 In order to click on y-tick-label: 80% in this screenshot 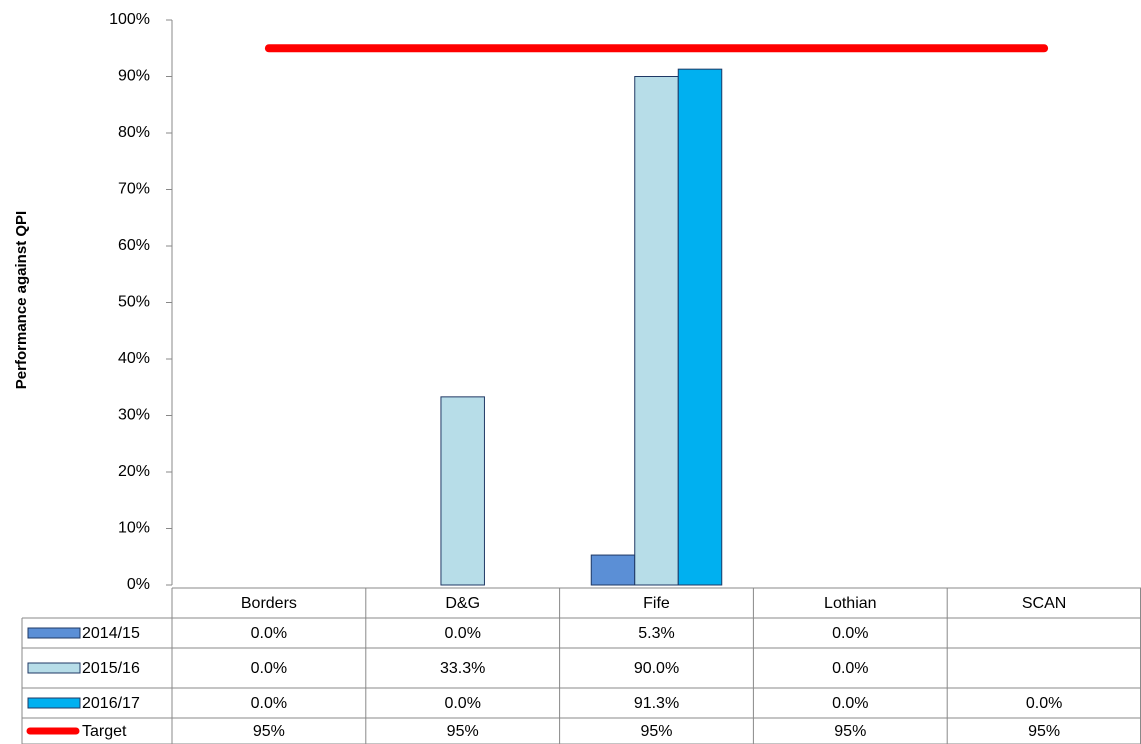, I will do `click(134, 132)`.